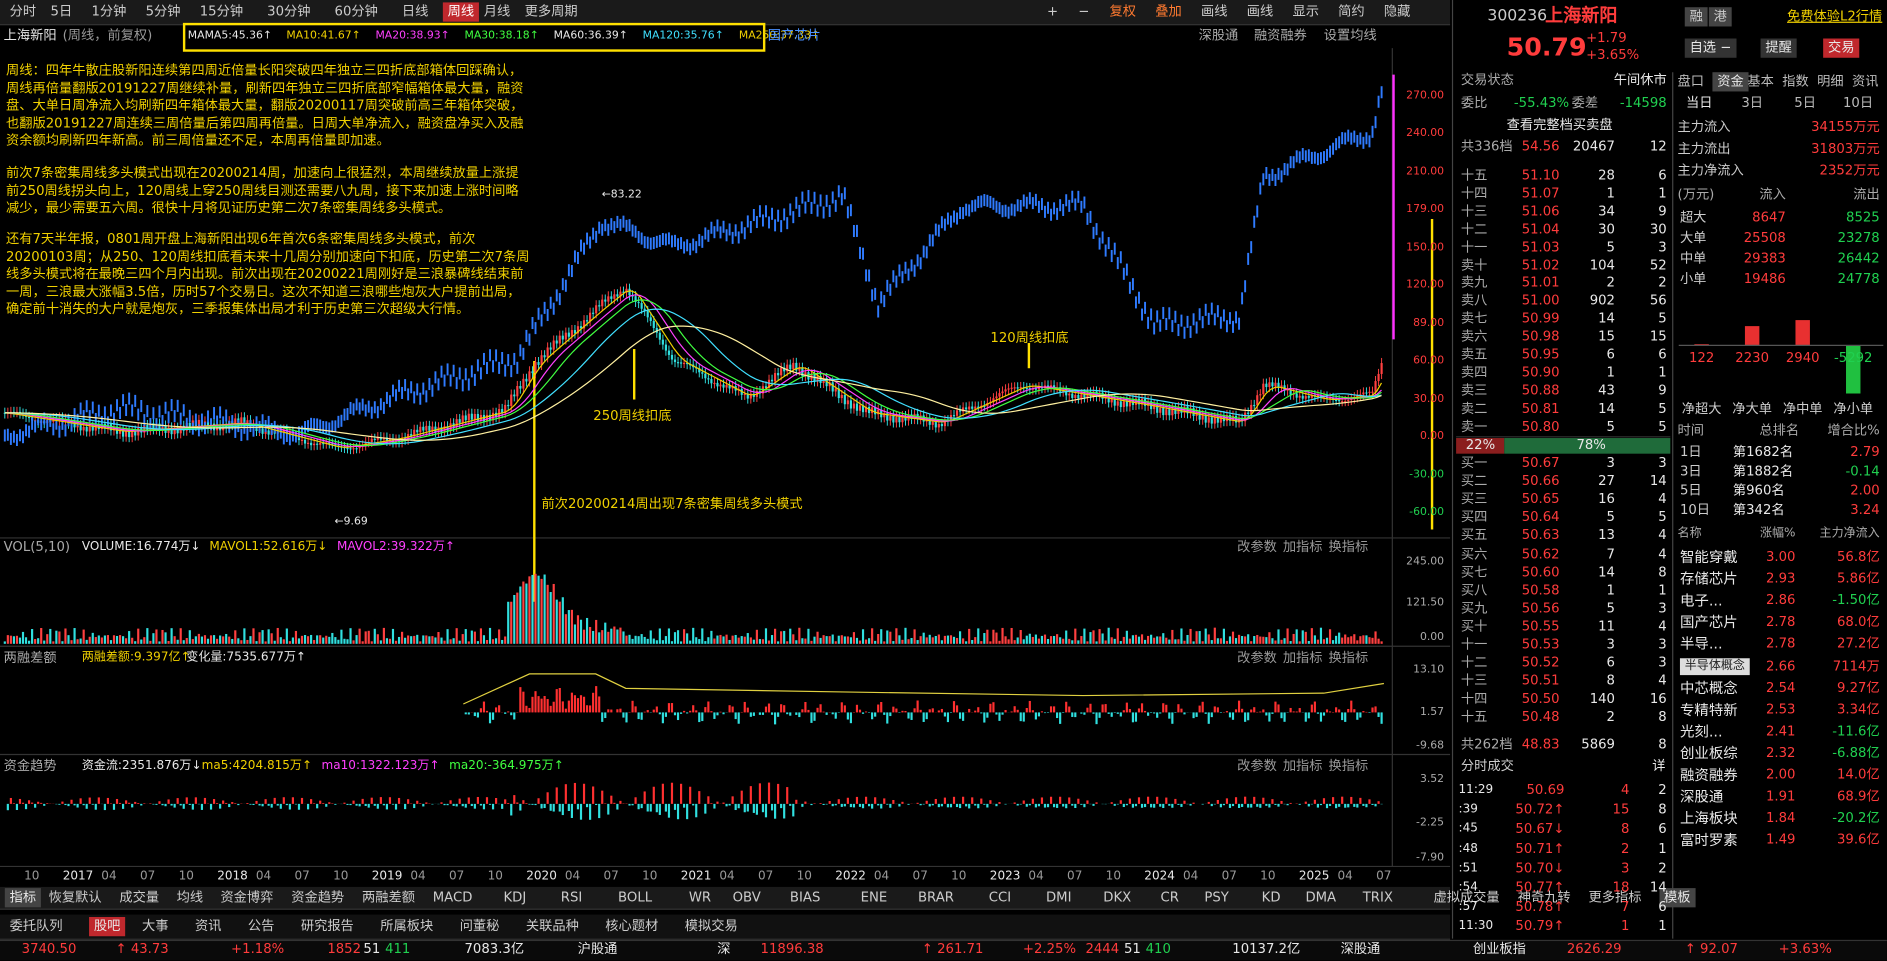  I want to click on indicator-tab: 资金趋势, so click(318, 897).